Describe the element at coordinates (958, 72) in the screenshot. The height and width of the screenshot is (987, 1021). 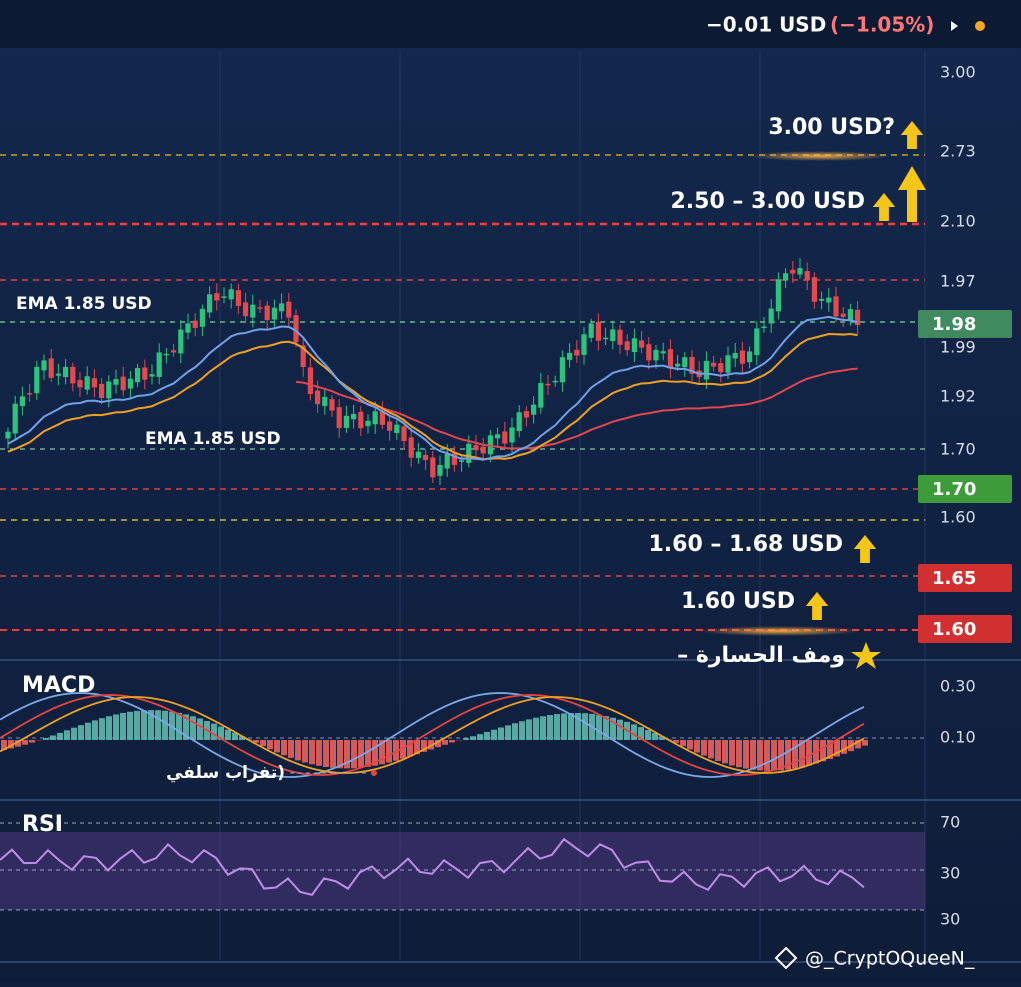
I see `price-axis-label: 3.00` at that location.